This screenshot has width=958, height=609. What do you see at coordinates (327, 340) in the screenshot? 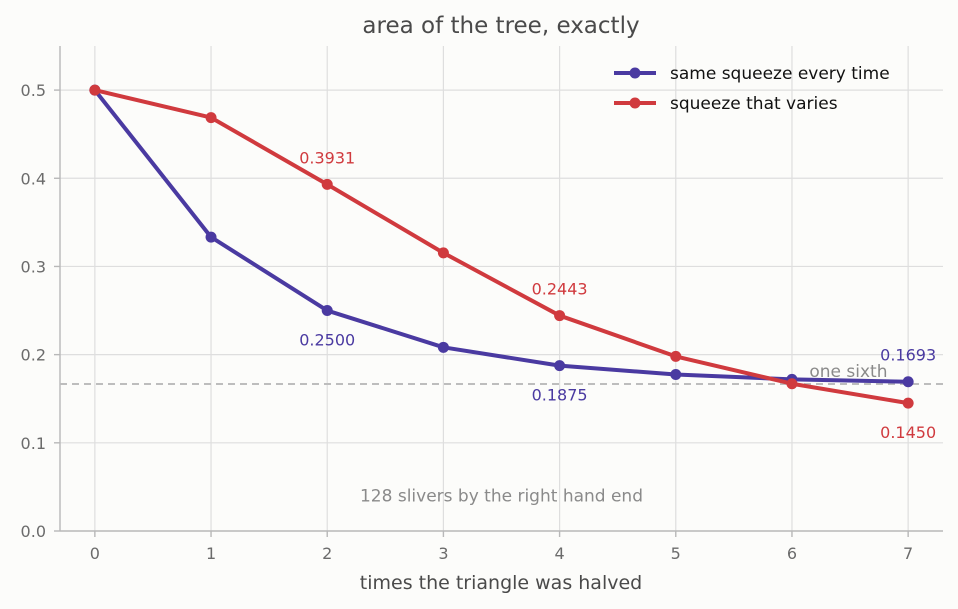
I see `data-label: 0.2500` at bounding box center [327, 340].